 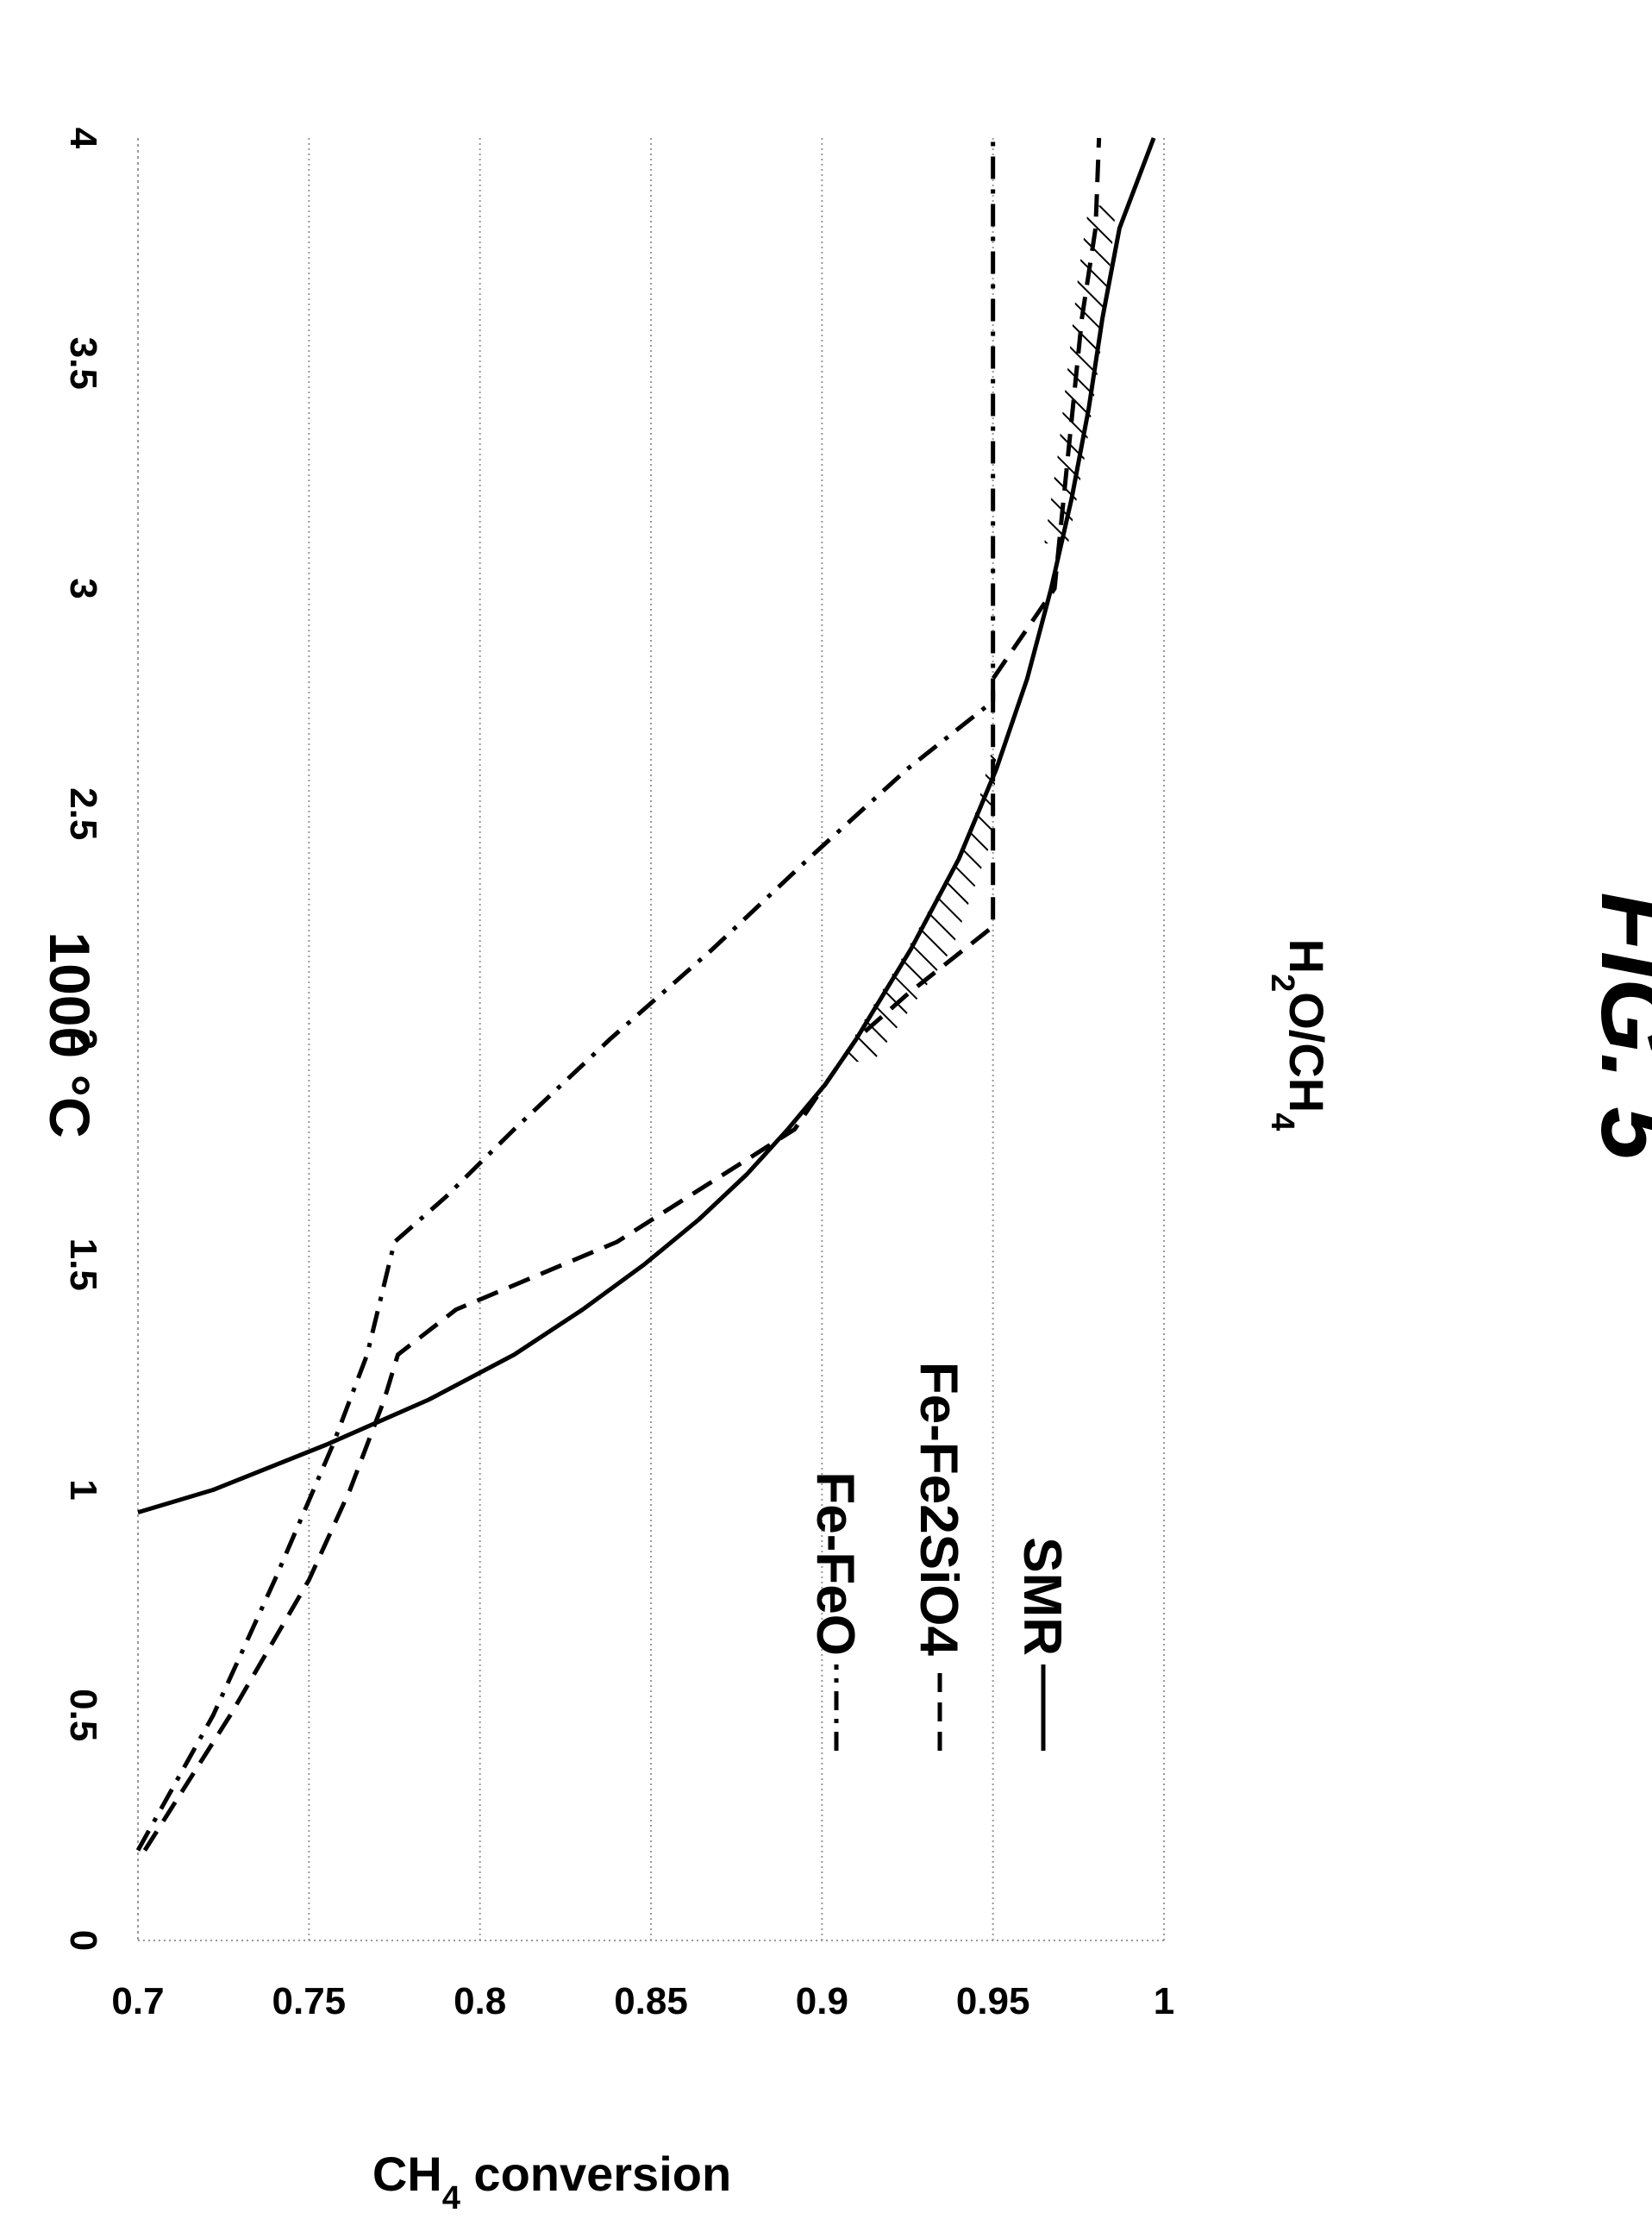 I want to click on chart-title: 1000 °C, so click(x=70, y=1034).